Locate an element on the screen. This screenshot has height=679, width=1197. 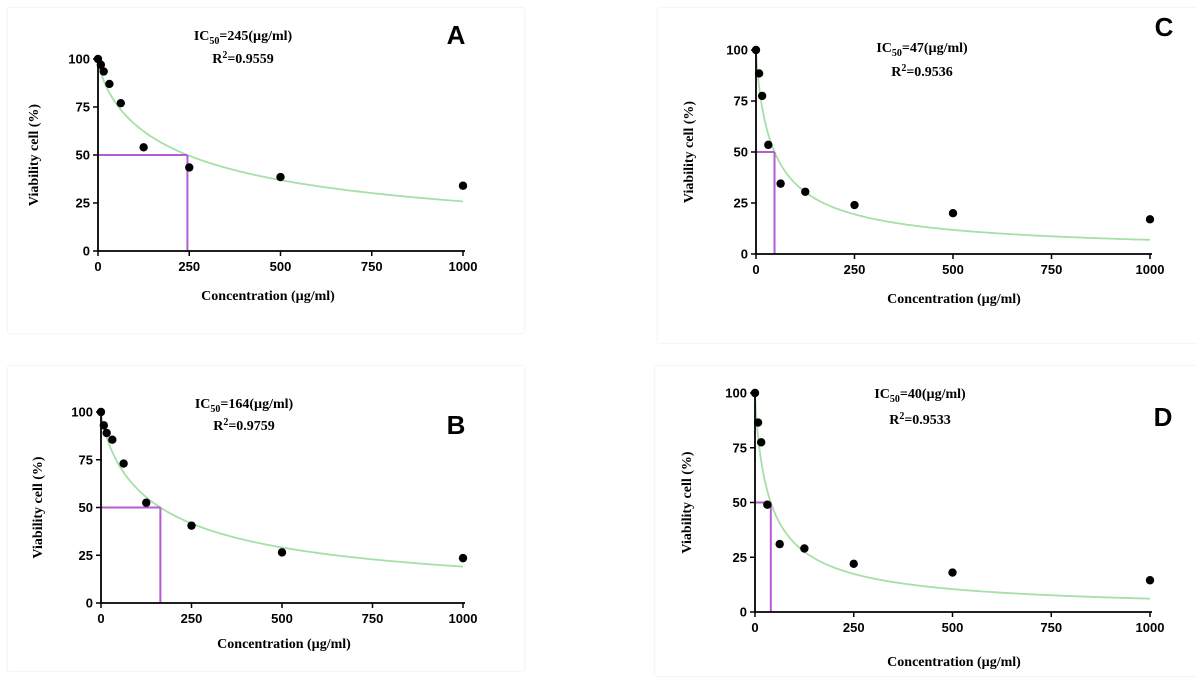
y-axis-title-a: Viability cell (%) is located at coordinates (34, 155).